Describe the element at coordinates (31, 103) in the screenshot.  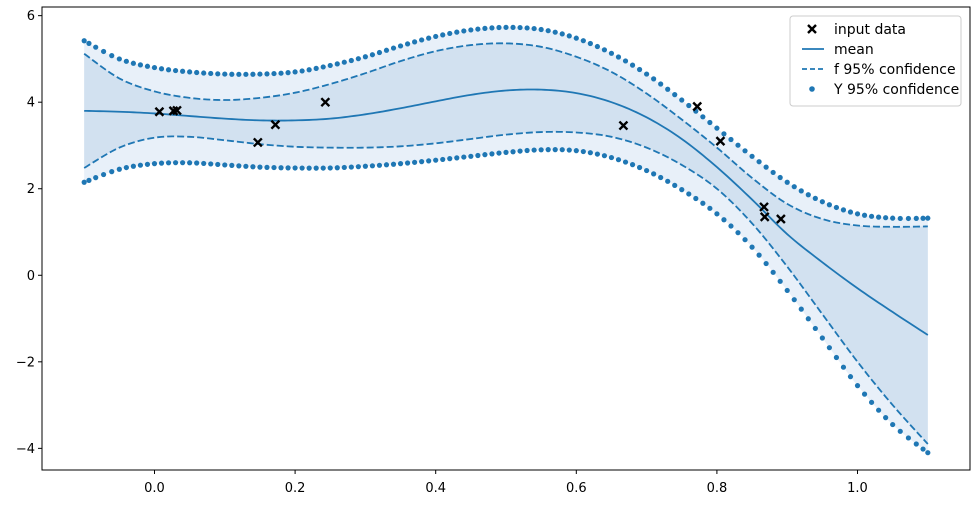
I see `y-tick-label: 4` at that location.